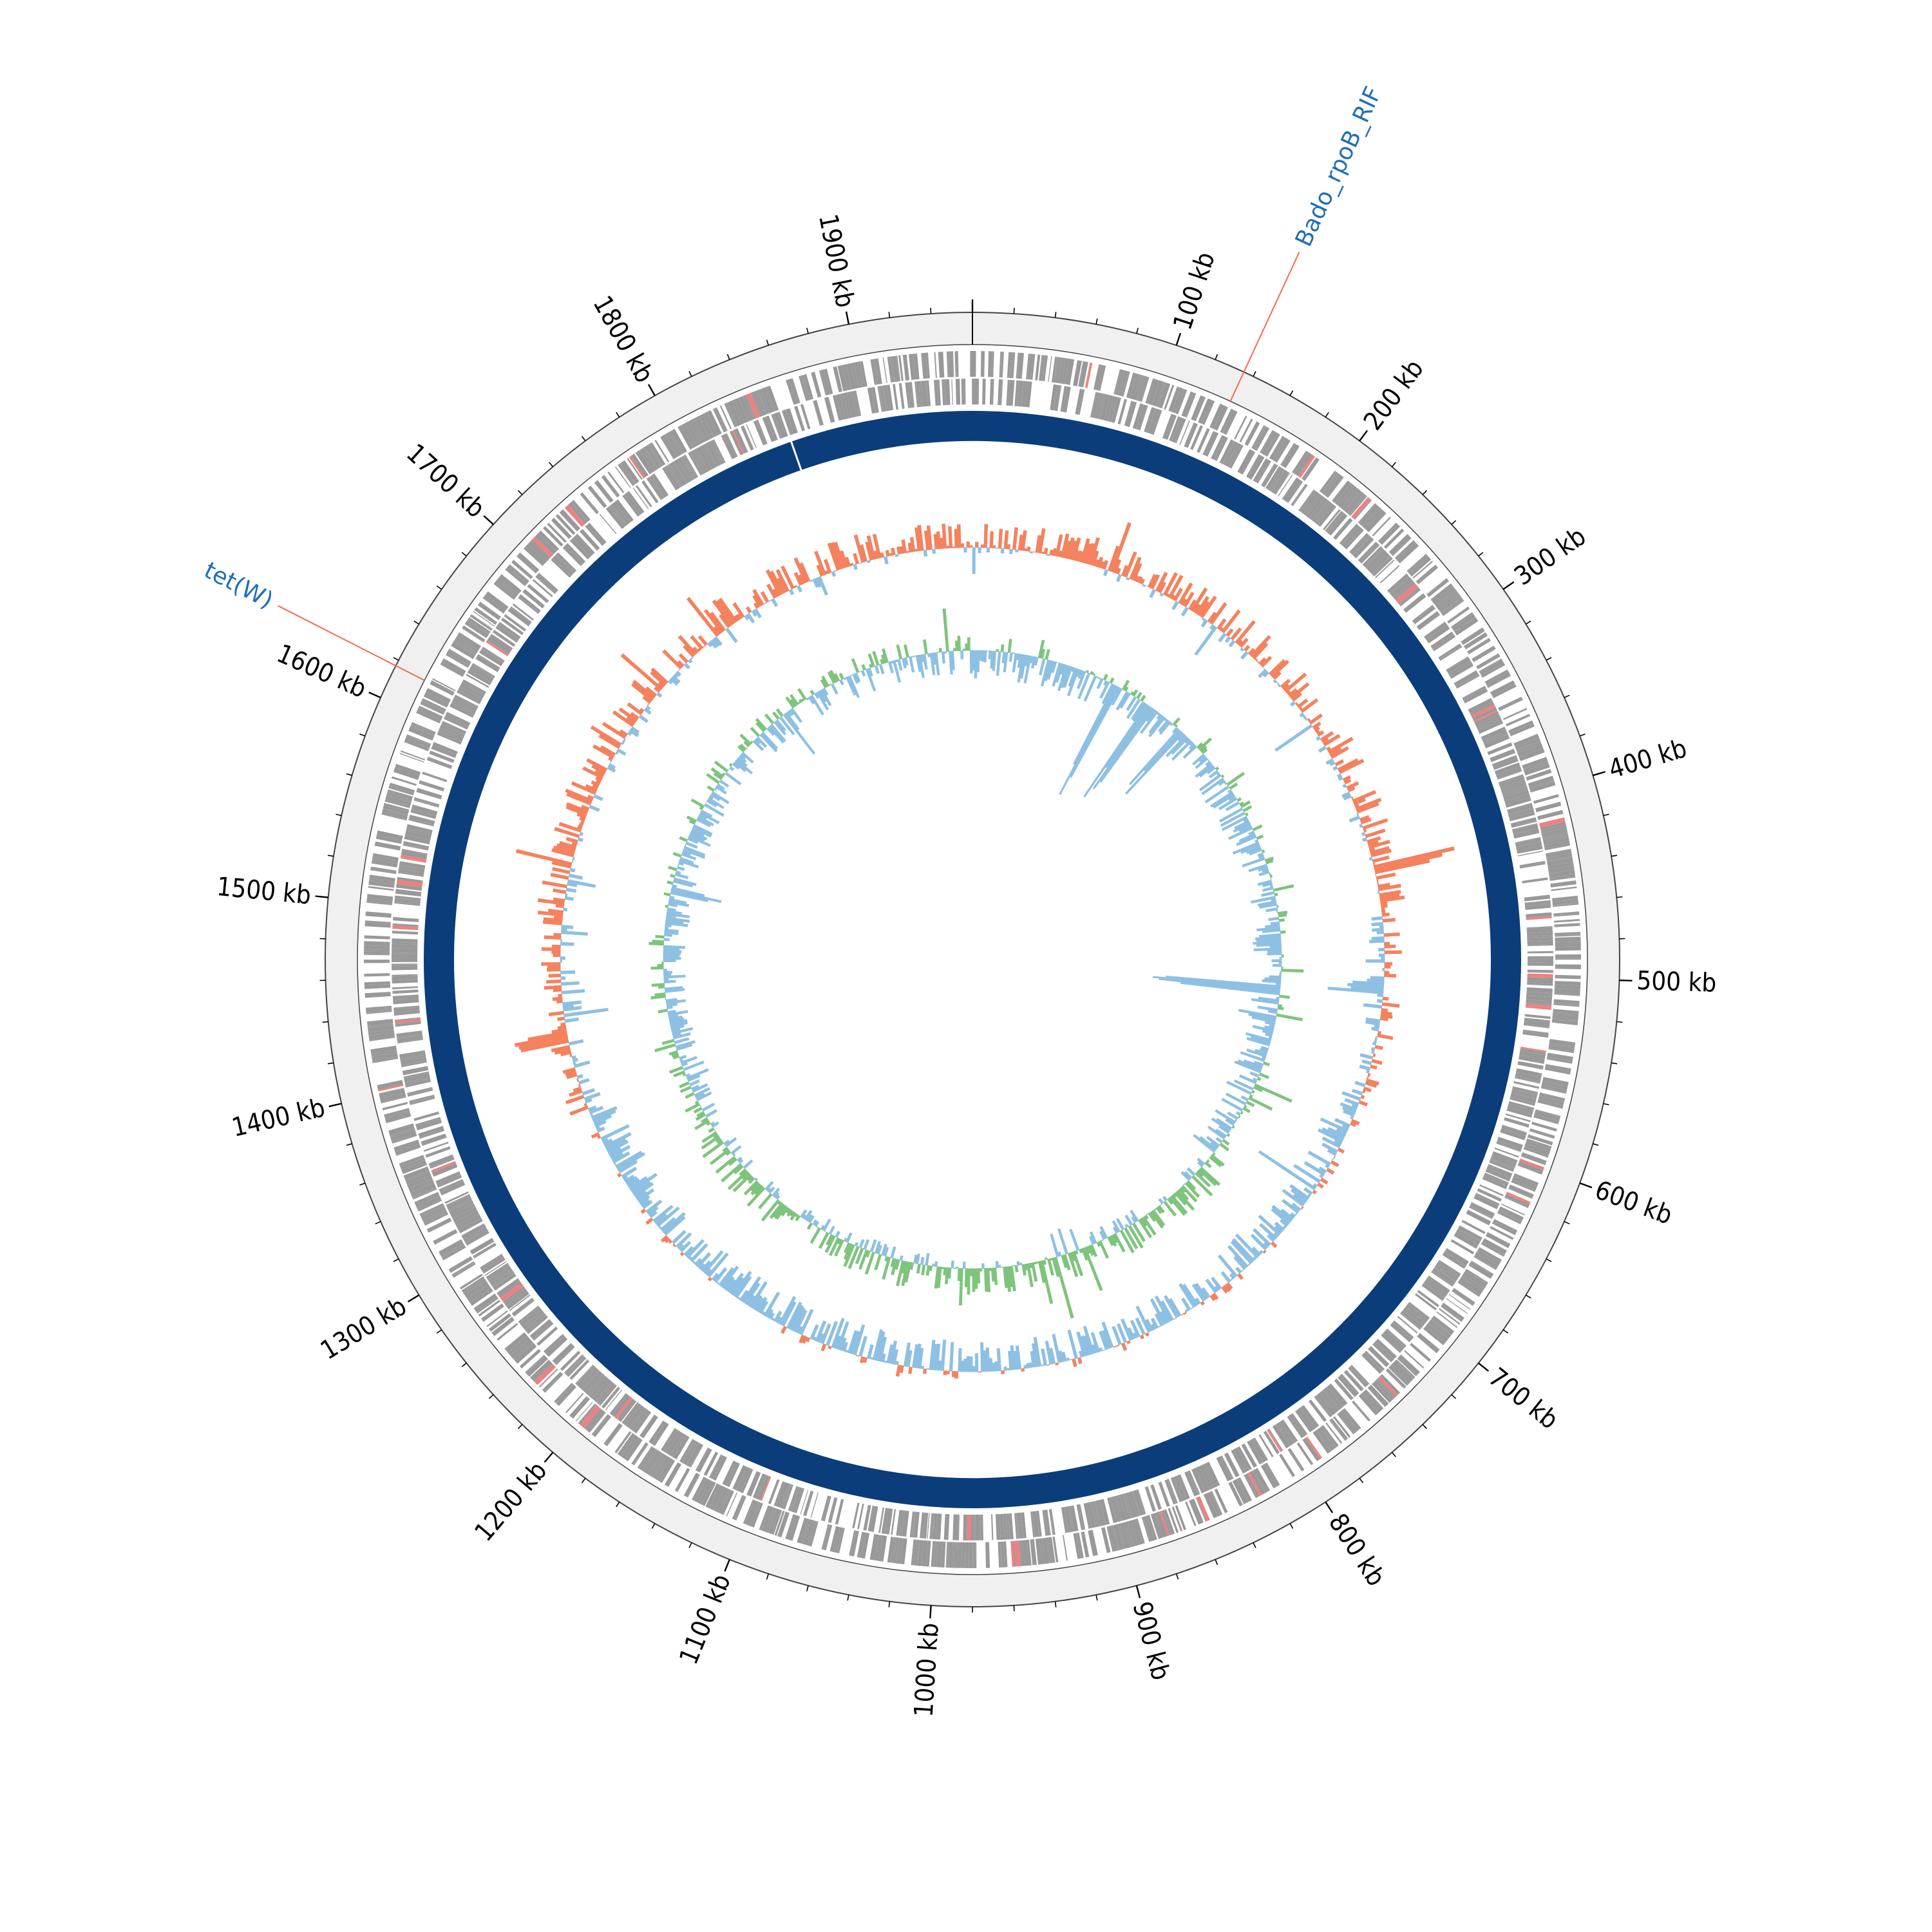  Describe the element at coordinates (1357, 1549) in the screenshot. I see `tick-label-800kb: 800 kb` at that location.